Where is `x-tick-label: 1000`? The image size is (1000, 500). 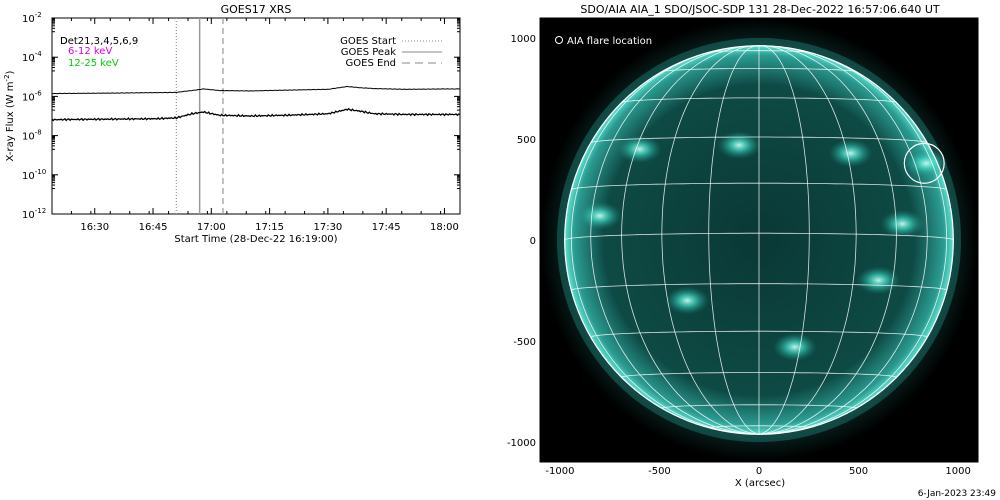 x-tick-label: 1000 is located at coordinates (957, 471).